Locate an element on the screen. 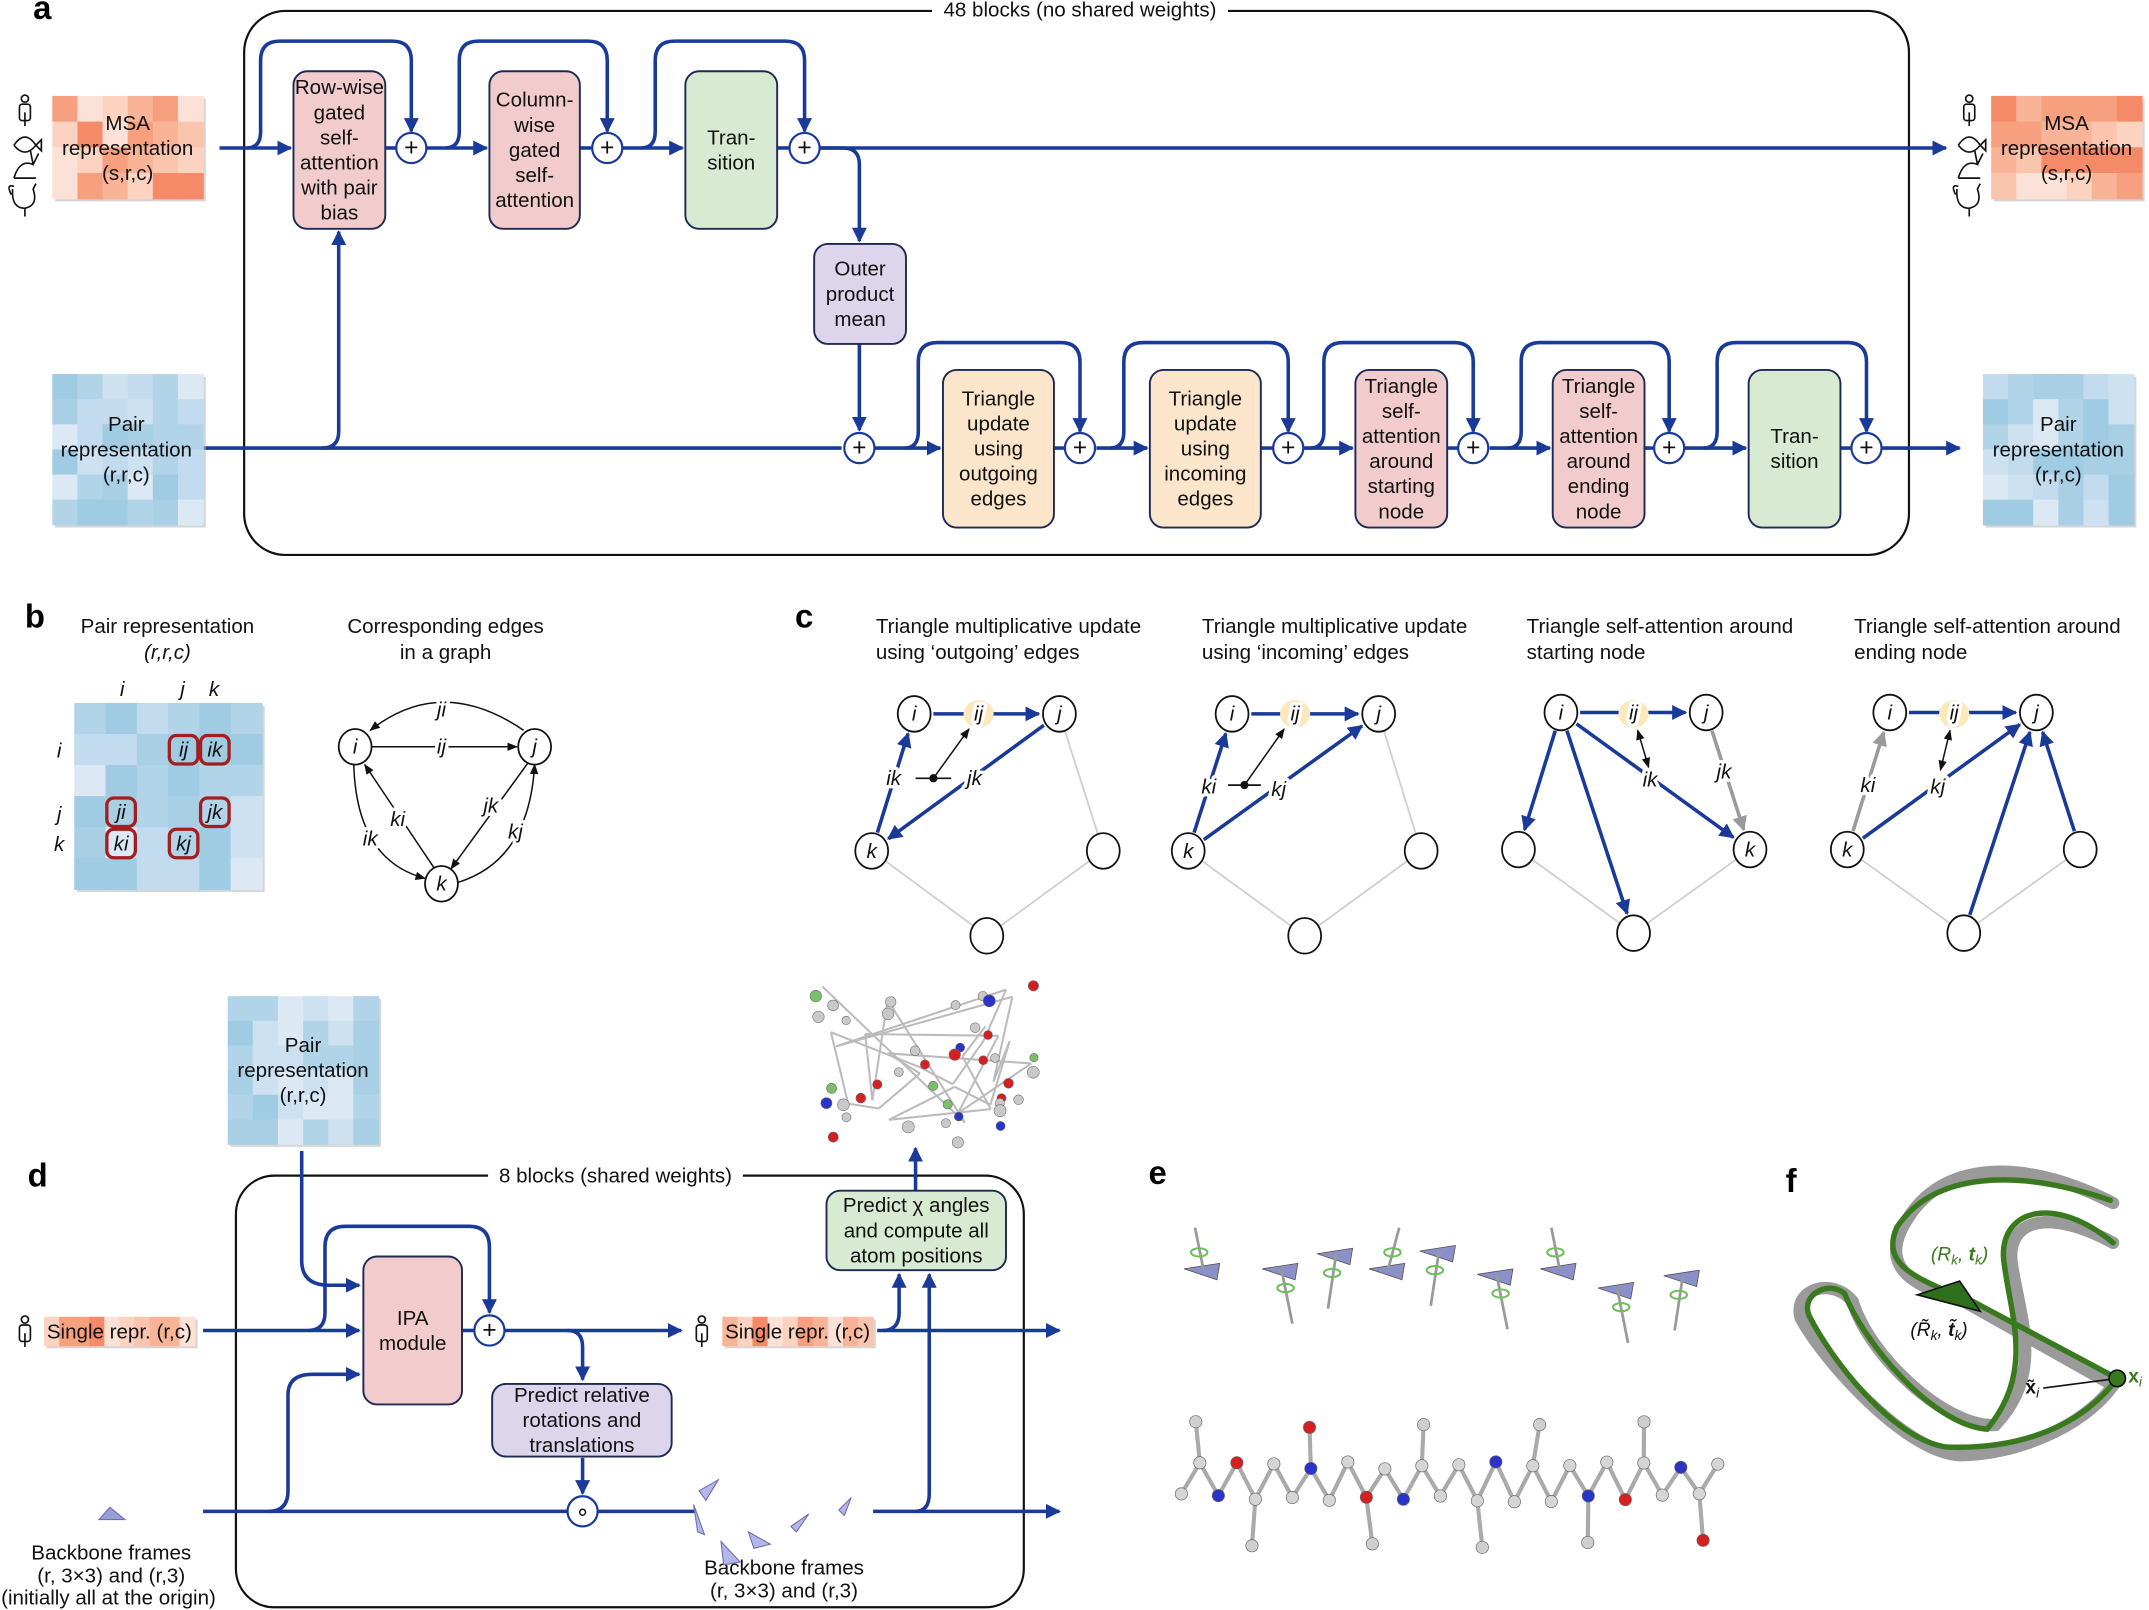 The image size is (2149, 1610). pair-output-label-line: Pair is located at coordinates (2058, 424).